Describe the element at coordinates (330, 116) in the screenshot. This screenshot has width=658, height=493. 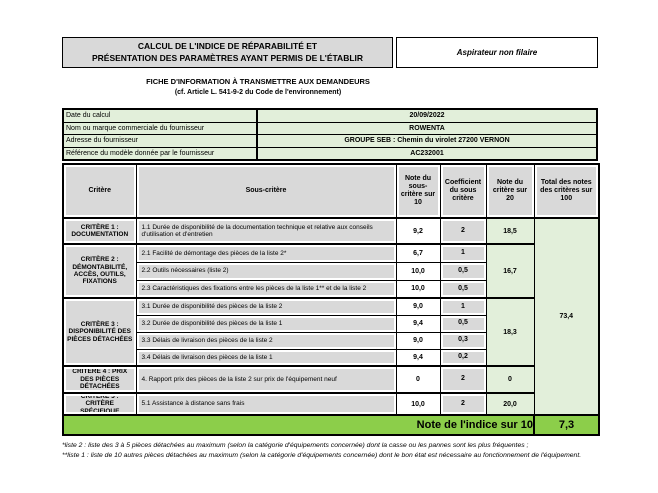
I see `info-row-date: Date du calcul 20/09/2022` at that location.